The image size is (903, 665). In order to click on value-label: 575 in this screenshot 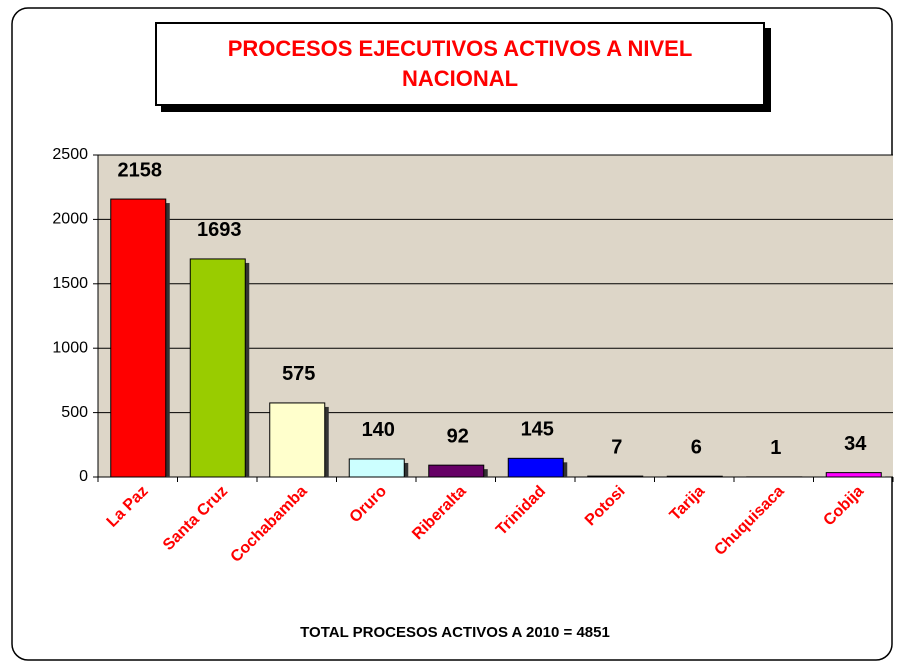, I will do `click(298, 374)`.